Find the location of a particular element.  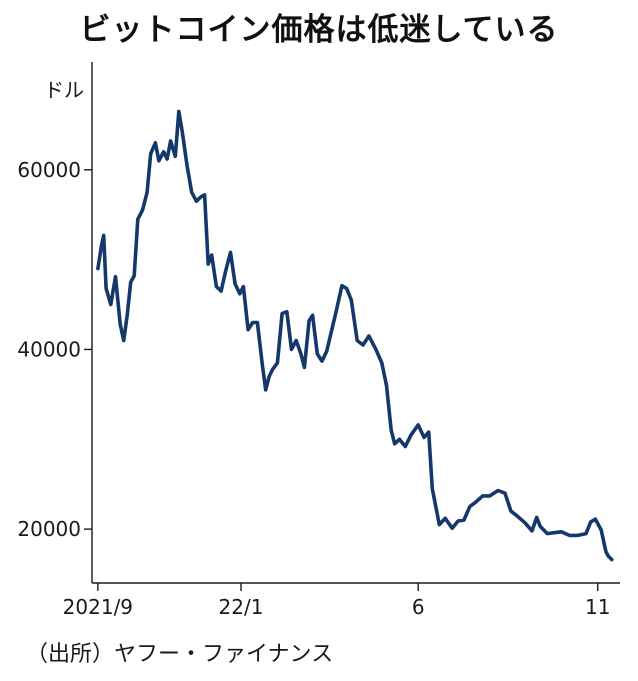

y-axis-ticks: 20000 40000 60000 is located at coordinates (54, 349).